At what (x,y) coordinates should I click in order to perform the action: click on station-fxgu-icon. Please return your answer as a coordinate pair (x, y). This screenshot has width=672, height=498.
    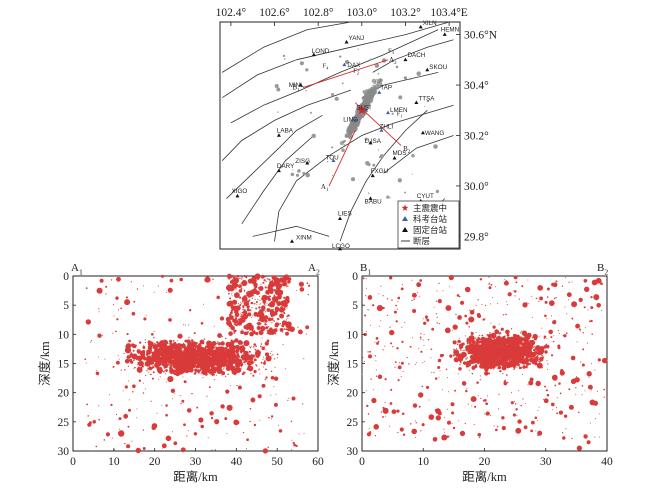
    Looking at the image, I should click on (372, 175).